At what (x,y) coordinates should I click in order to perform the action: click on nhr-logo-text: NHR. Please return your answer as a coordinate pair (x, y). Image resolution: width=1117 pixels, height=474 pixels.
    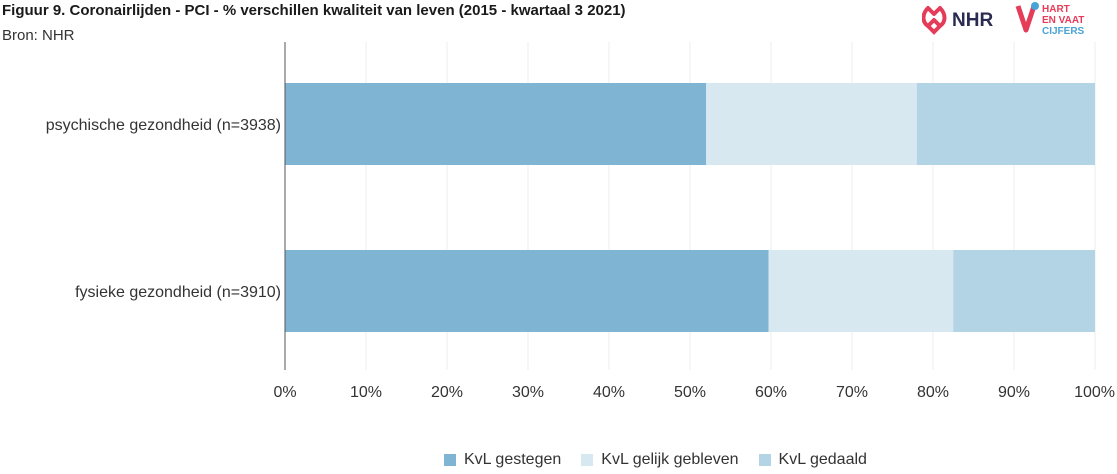
    Looking at the image, I should click on (972, 20).